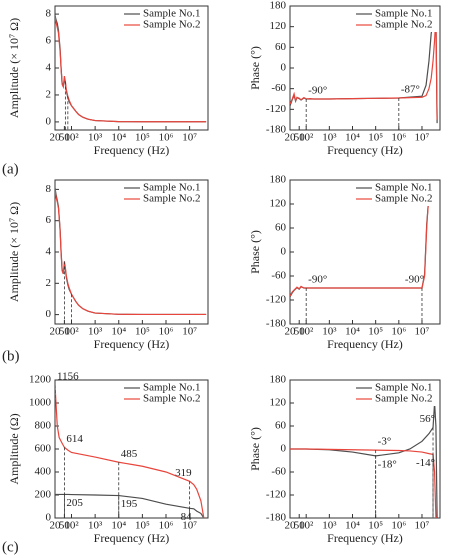 This screenshot has width=474, height=558. I want to click on y-tick-label: 2, so click(49, 94).